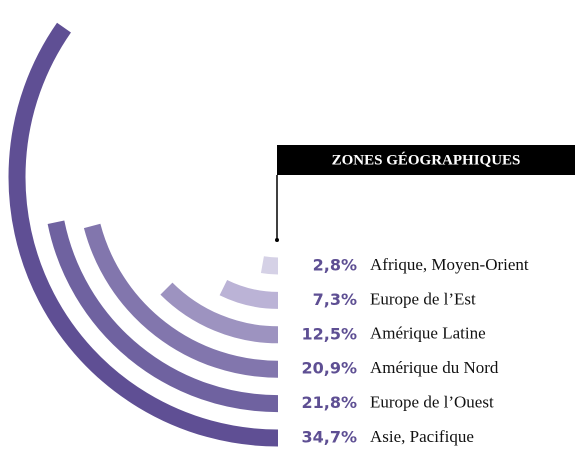 Image resolution: width=579 pixels, height=450 pixels. Describe the element at coordinates (335, 265) in the screenshot. I see `value-label: 2,8%` at that location.